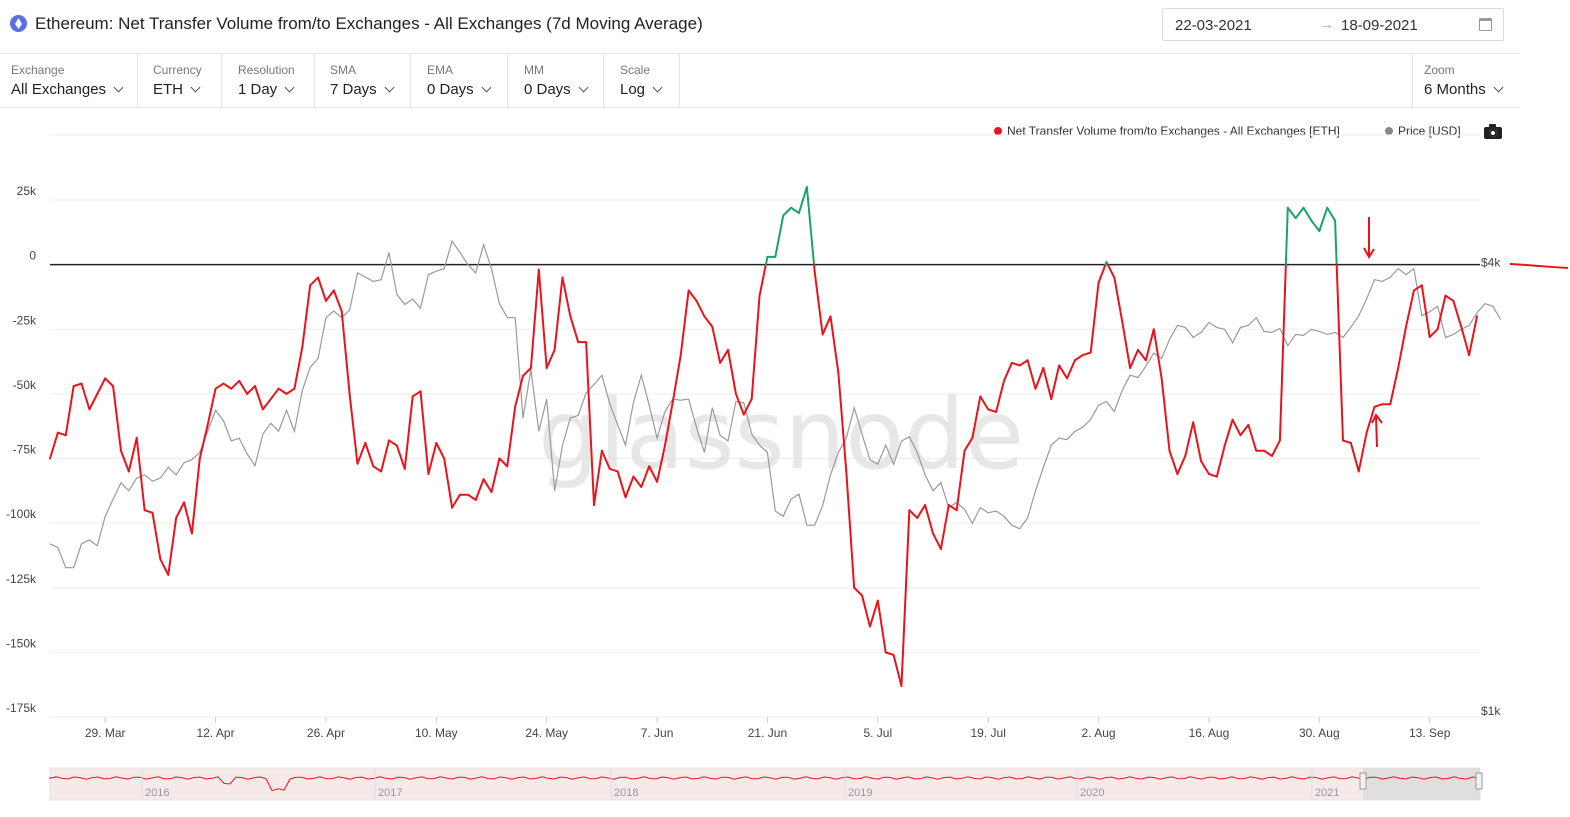 This screenshot has height=817, width=1570. What do you see at coordinates (1479, 781) in the screenshot?
I see `navigator-handle-right` at bounding box center [1479, 781].